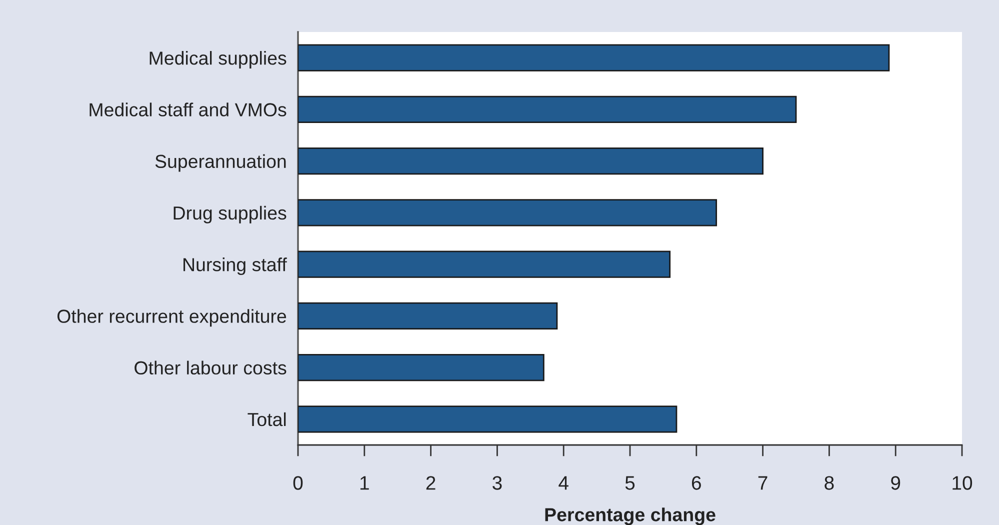 The width and height of the screenshot is (999, 525). I want to click on y-tick-label: Other recurrent expenditure, so click(171, 318).